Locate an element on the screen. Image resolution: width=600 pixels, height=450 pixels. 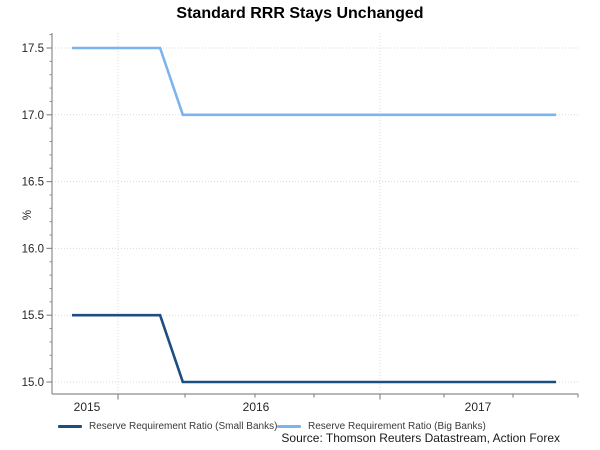
series-line-reserve-requirement-ratio-big-banks is located at coordinates (314, 81).